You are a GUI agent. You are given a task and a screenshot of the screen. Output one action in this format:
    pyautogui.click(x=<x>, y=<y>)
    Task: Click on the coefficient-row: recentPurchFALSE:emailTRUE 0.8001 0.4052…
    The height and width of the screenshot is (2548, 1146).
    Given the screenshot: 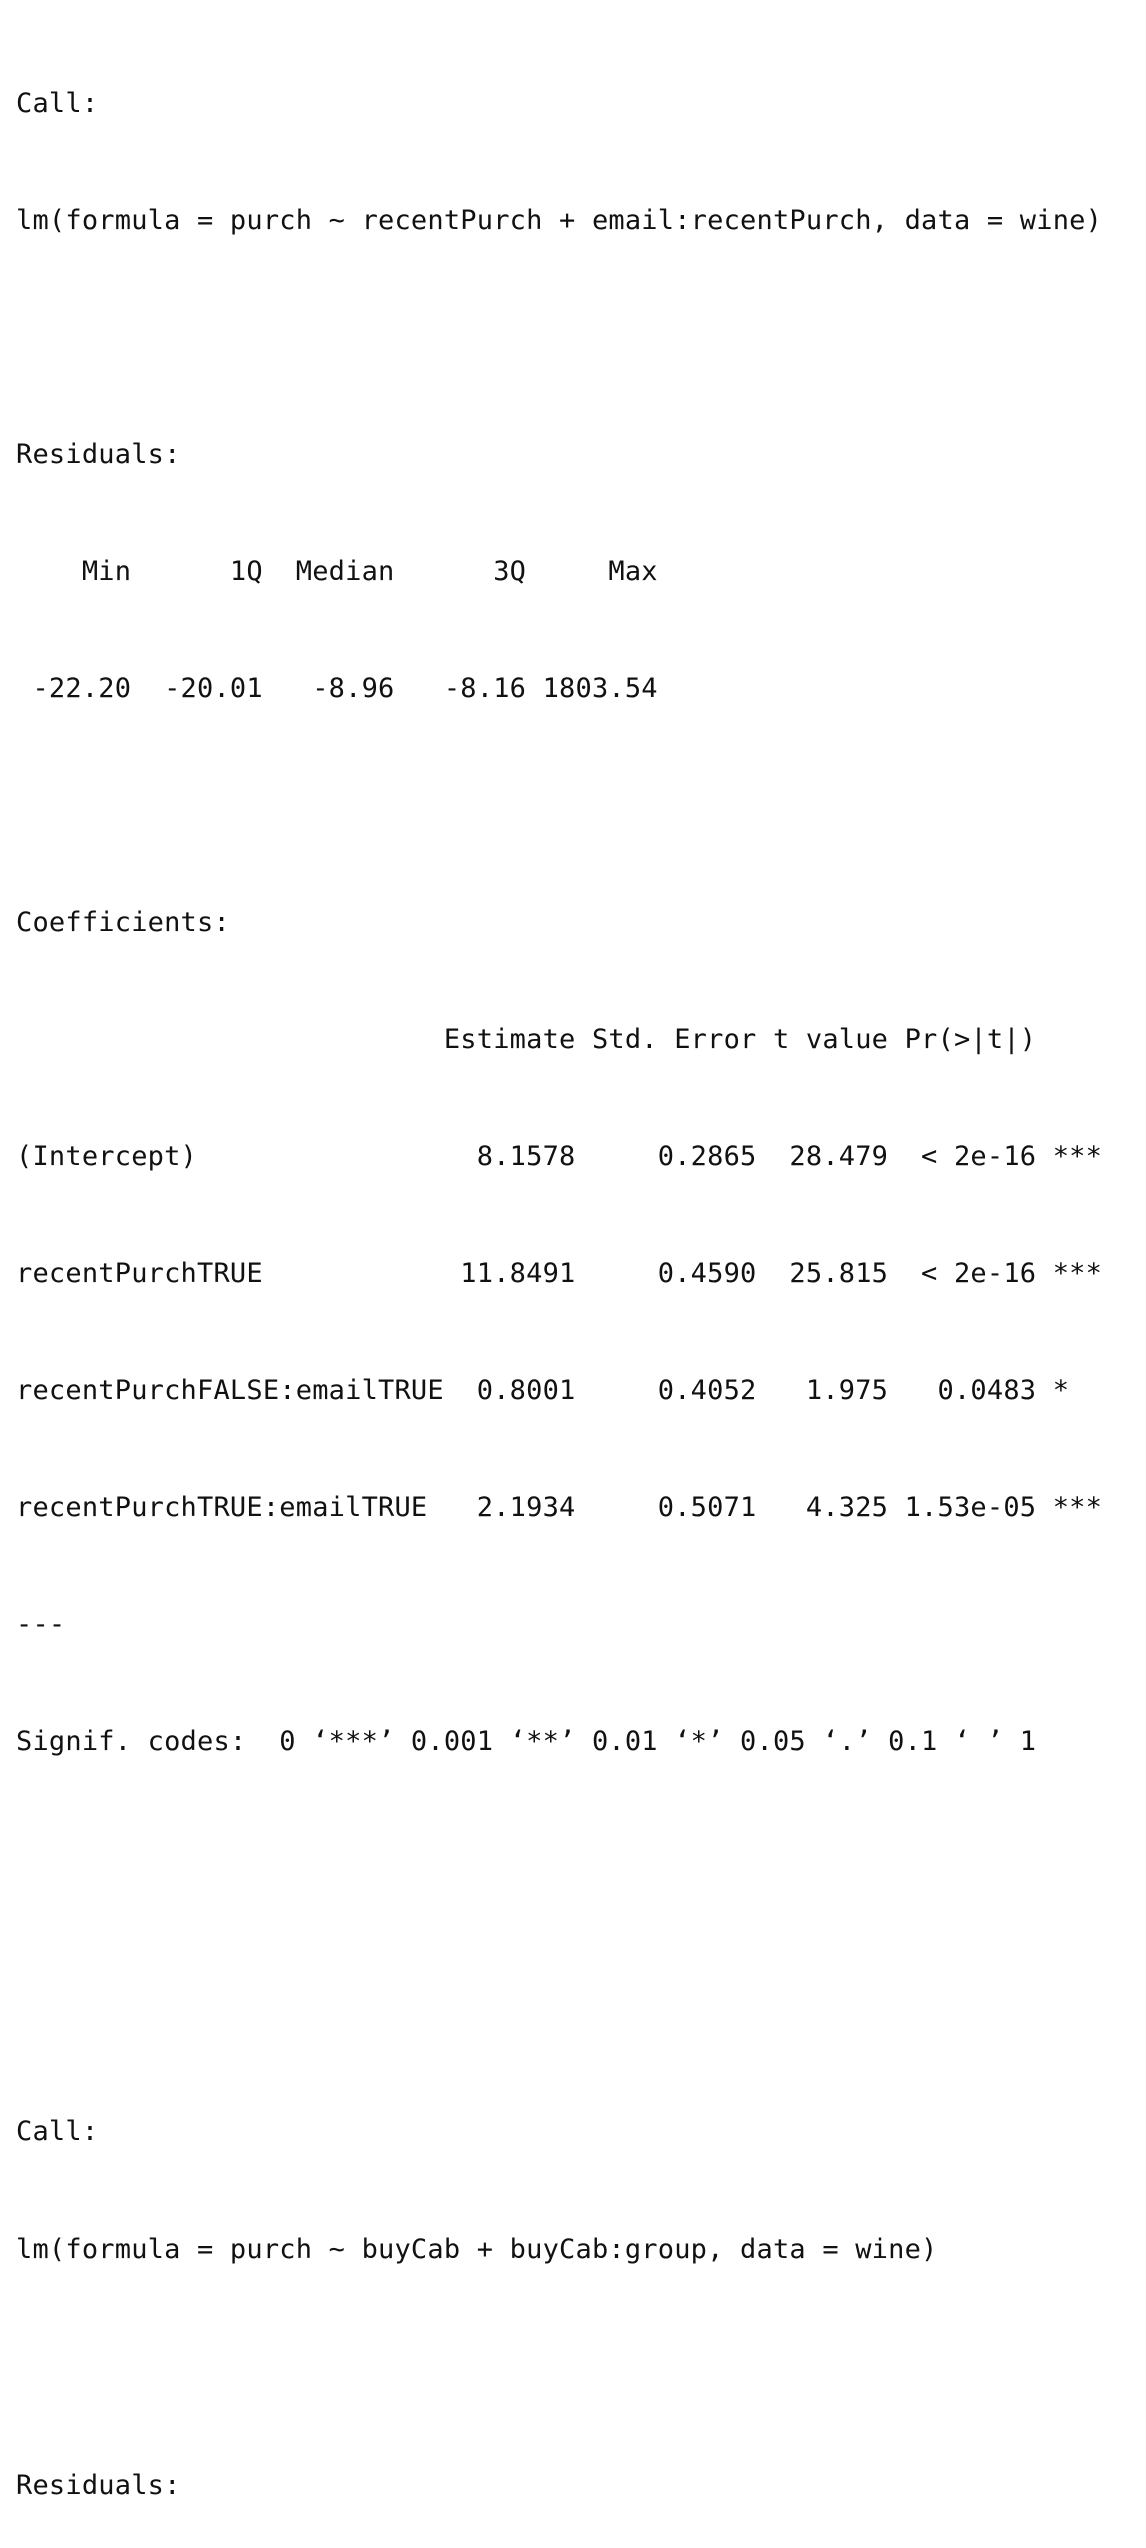 What is the action you would take?
    pyautogui.click(x=559, y=1390)
    